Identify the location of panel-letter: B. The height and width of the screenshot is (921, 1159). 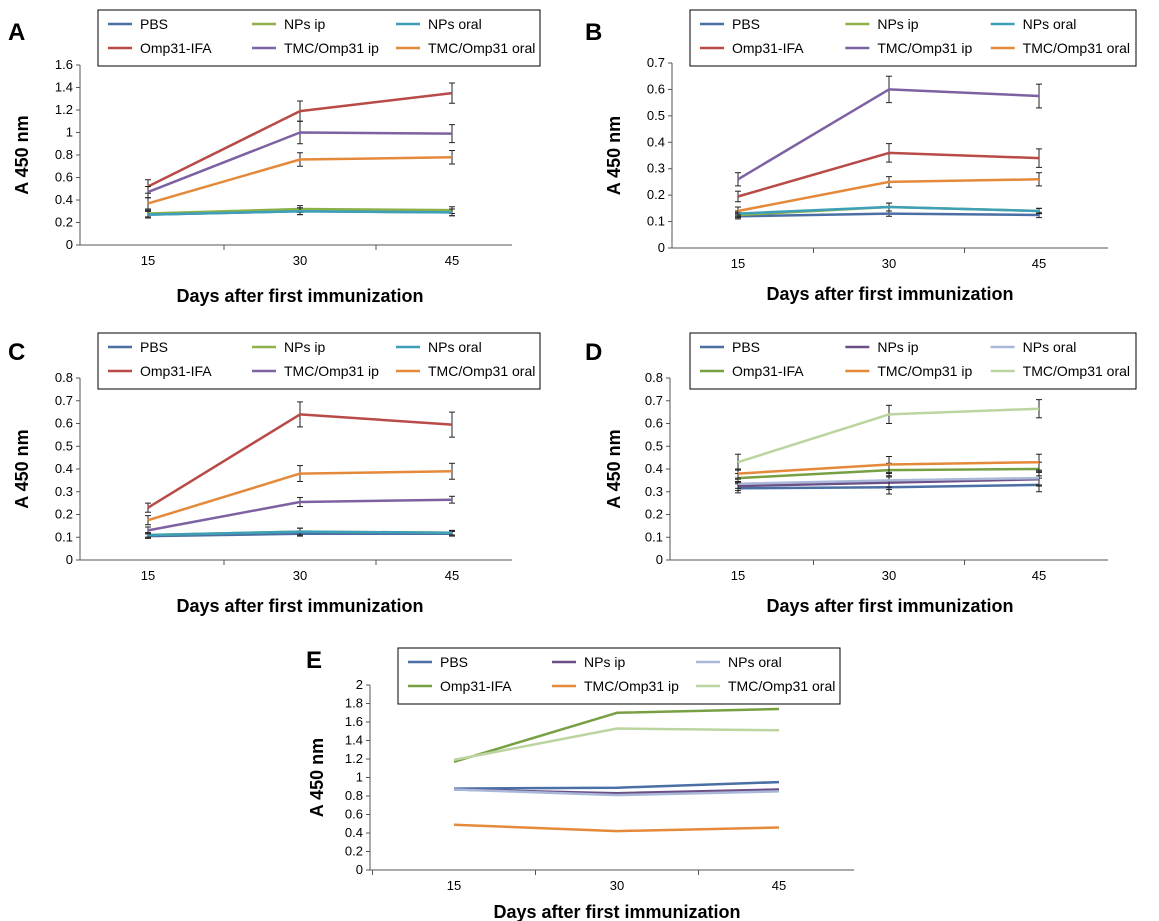
(593, 32).